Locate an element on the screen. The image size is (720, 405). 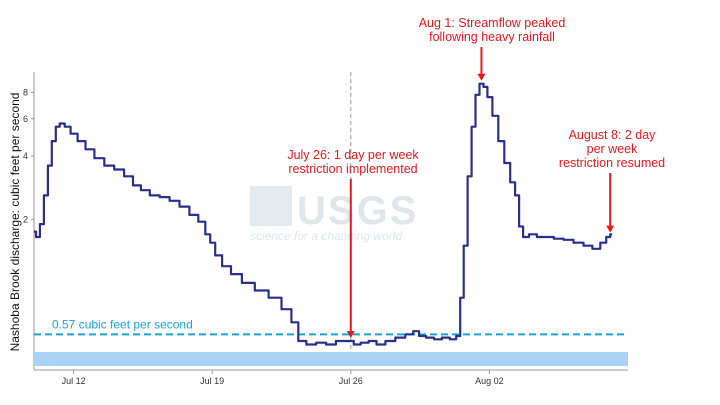
x-tick-label: Jul 26 is located at coordinates (351, 381).